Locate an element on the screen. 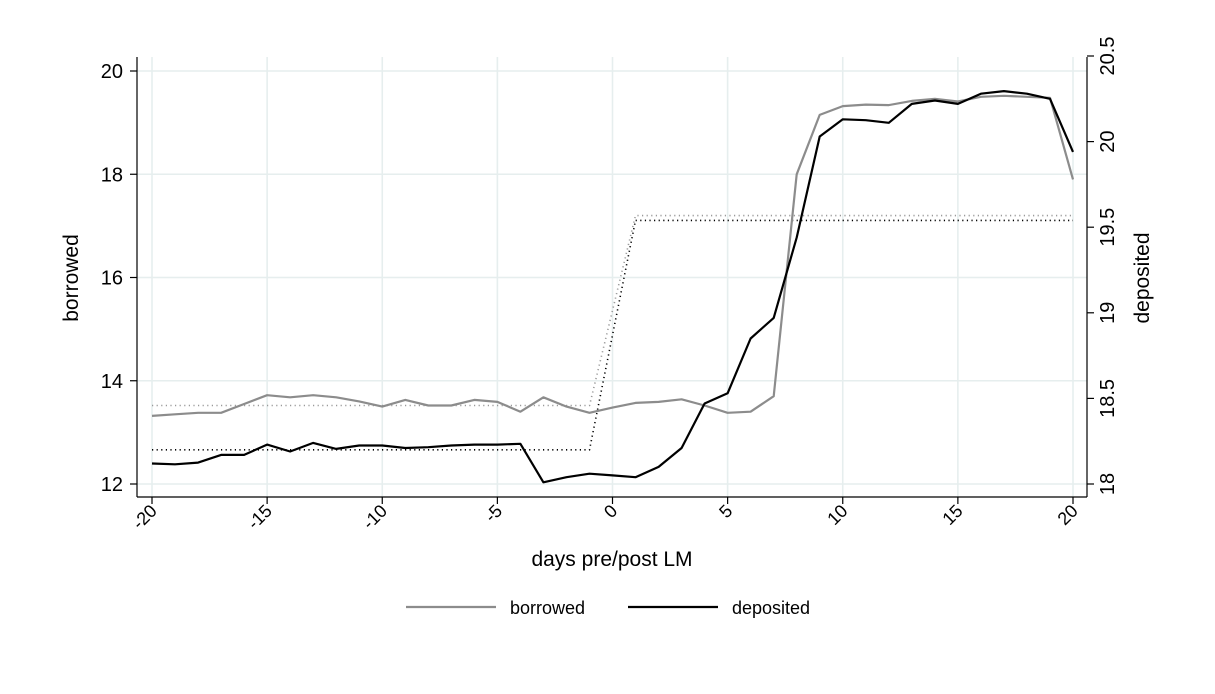 Image resolution: width=1215 pixels, height=694 pixels. y-left-tick-label-2: 16 is located at coordinates (112, 279).